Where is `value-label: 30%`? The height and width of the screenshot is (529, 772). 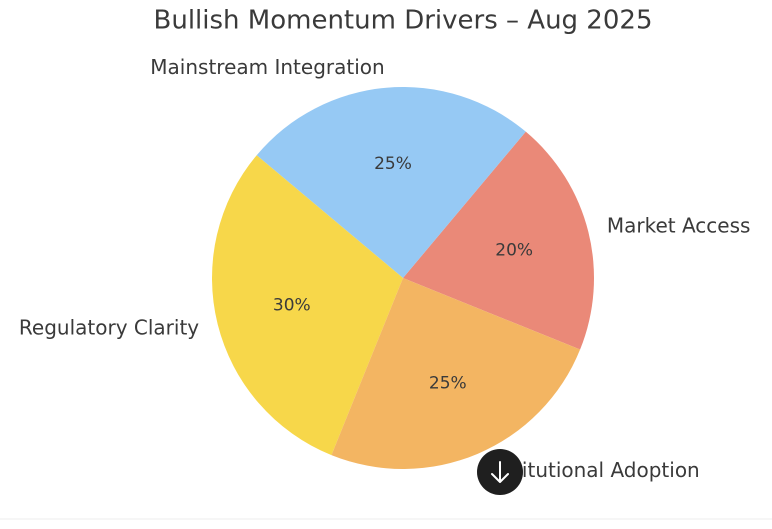
value-label: 30% is located at coordinates (292, 306).